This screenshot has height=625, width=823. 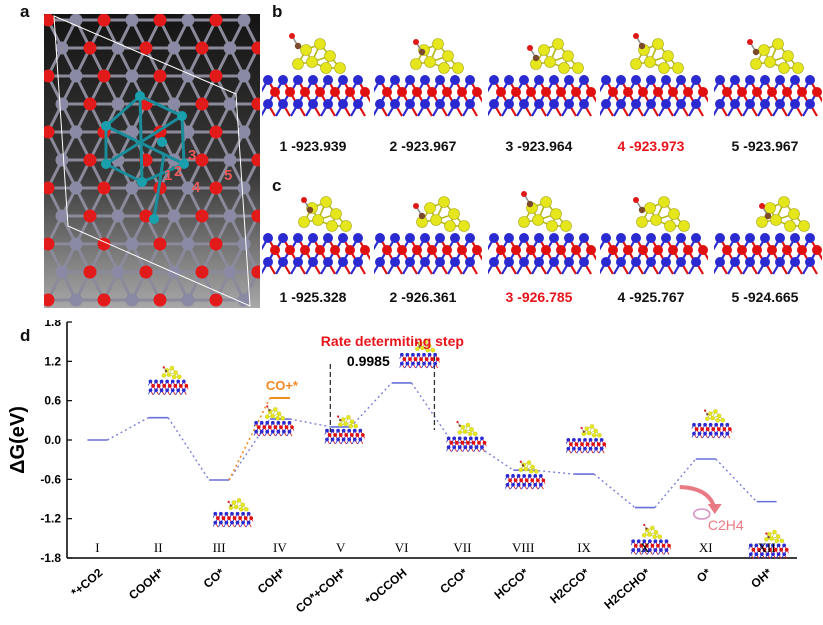 I want to click on lattice-top-view-image: 1 2 3 4 5, so click(x=152, y=161).